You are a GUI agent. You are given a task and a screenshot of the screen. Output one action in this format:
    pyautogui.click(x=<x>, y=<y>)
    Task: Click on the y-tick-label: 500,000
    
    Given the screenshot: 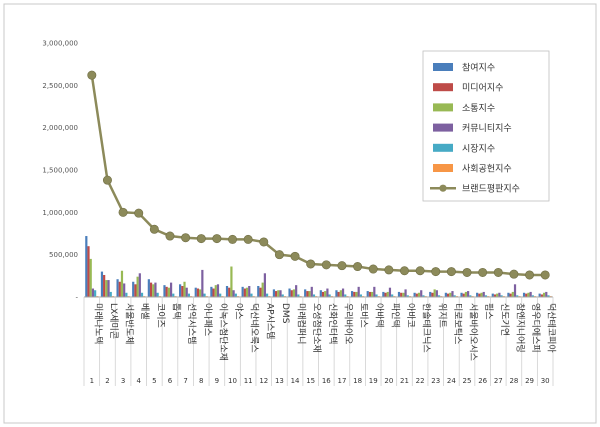 What is the action you would take?
    pyautogui.click(x=63, y=255)
    